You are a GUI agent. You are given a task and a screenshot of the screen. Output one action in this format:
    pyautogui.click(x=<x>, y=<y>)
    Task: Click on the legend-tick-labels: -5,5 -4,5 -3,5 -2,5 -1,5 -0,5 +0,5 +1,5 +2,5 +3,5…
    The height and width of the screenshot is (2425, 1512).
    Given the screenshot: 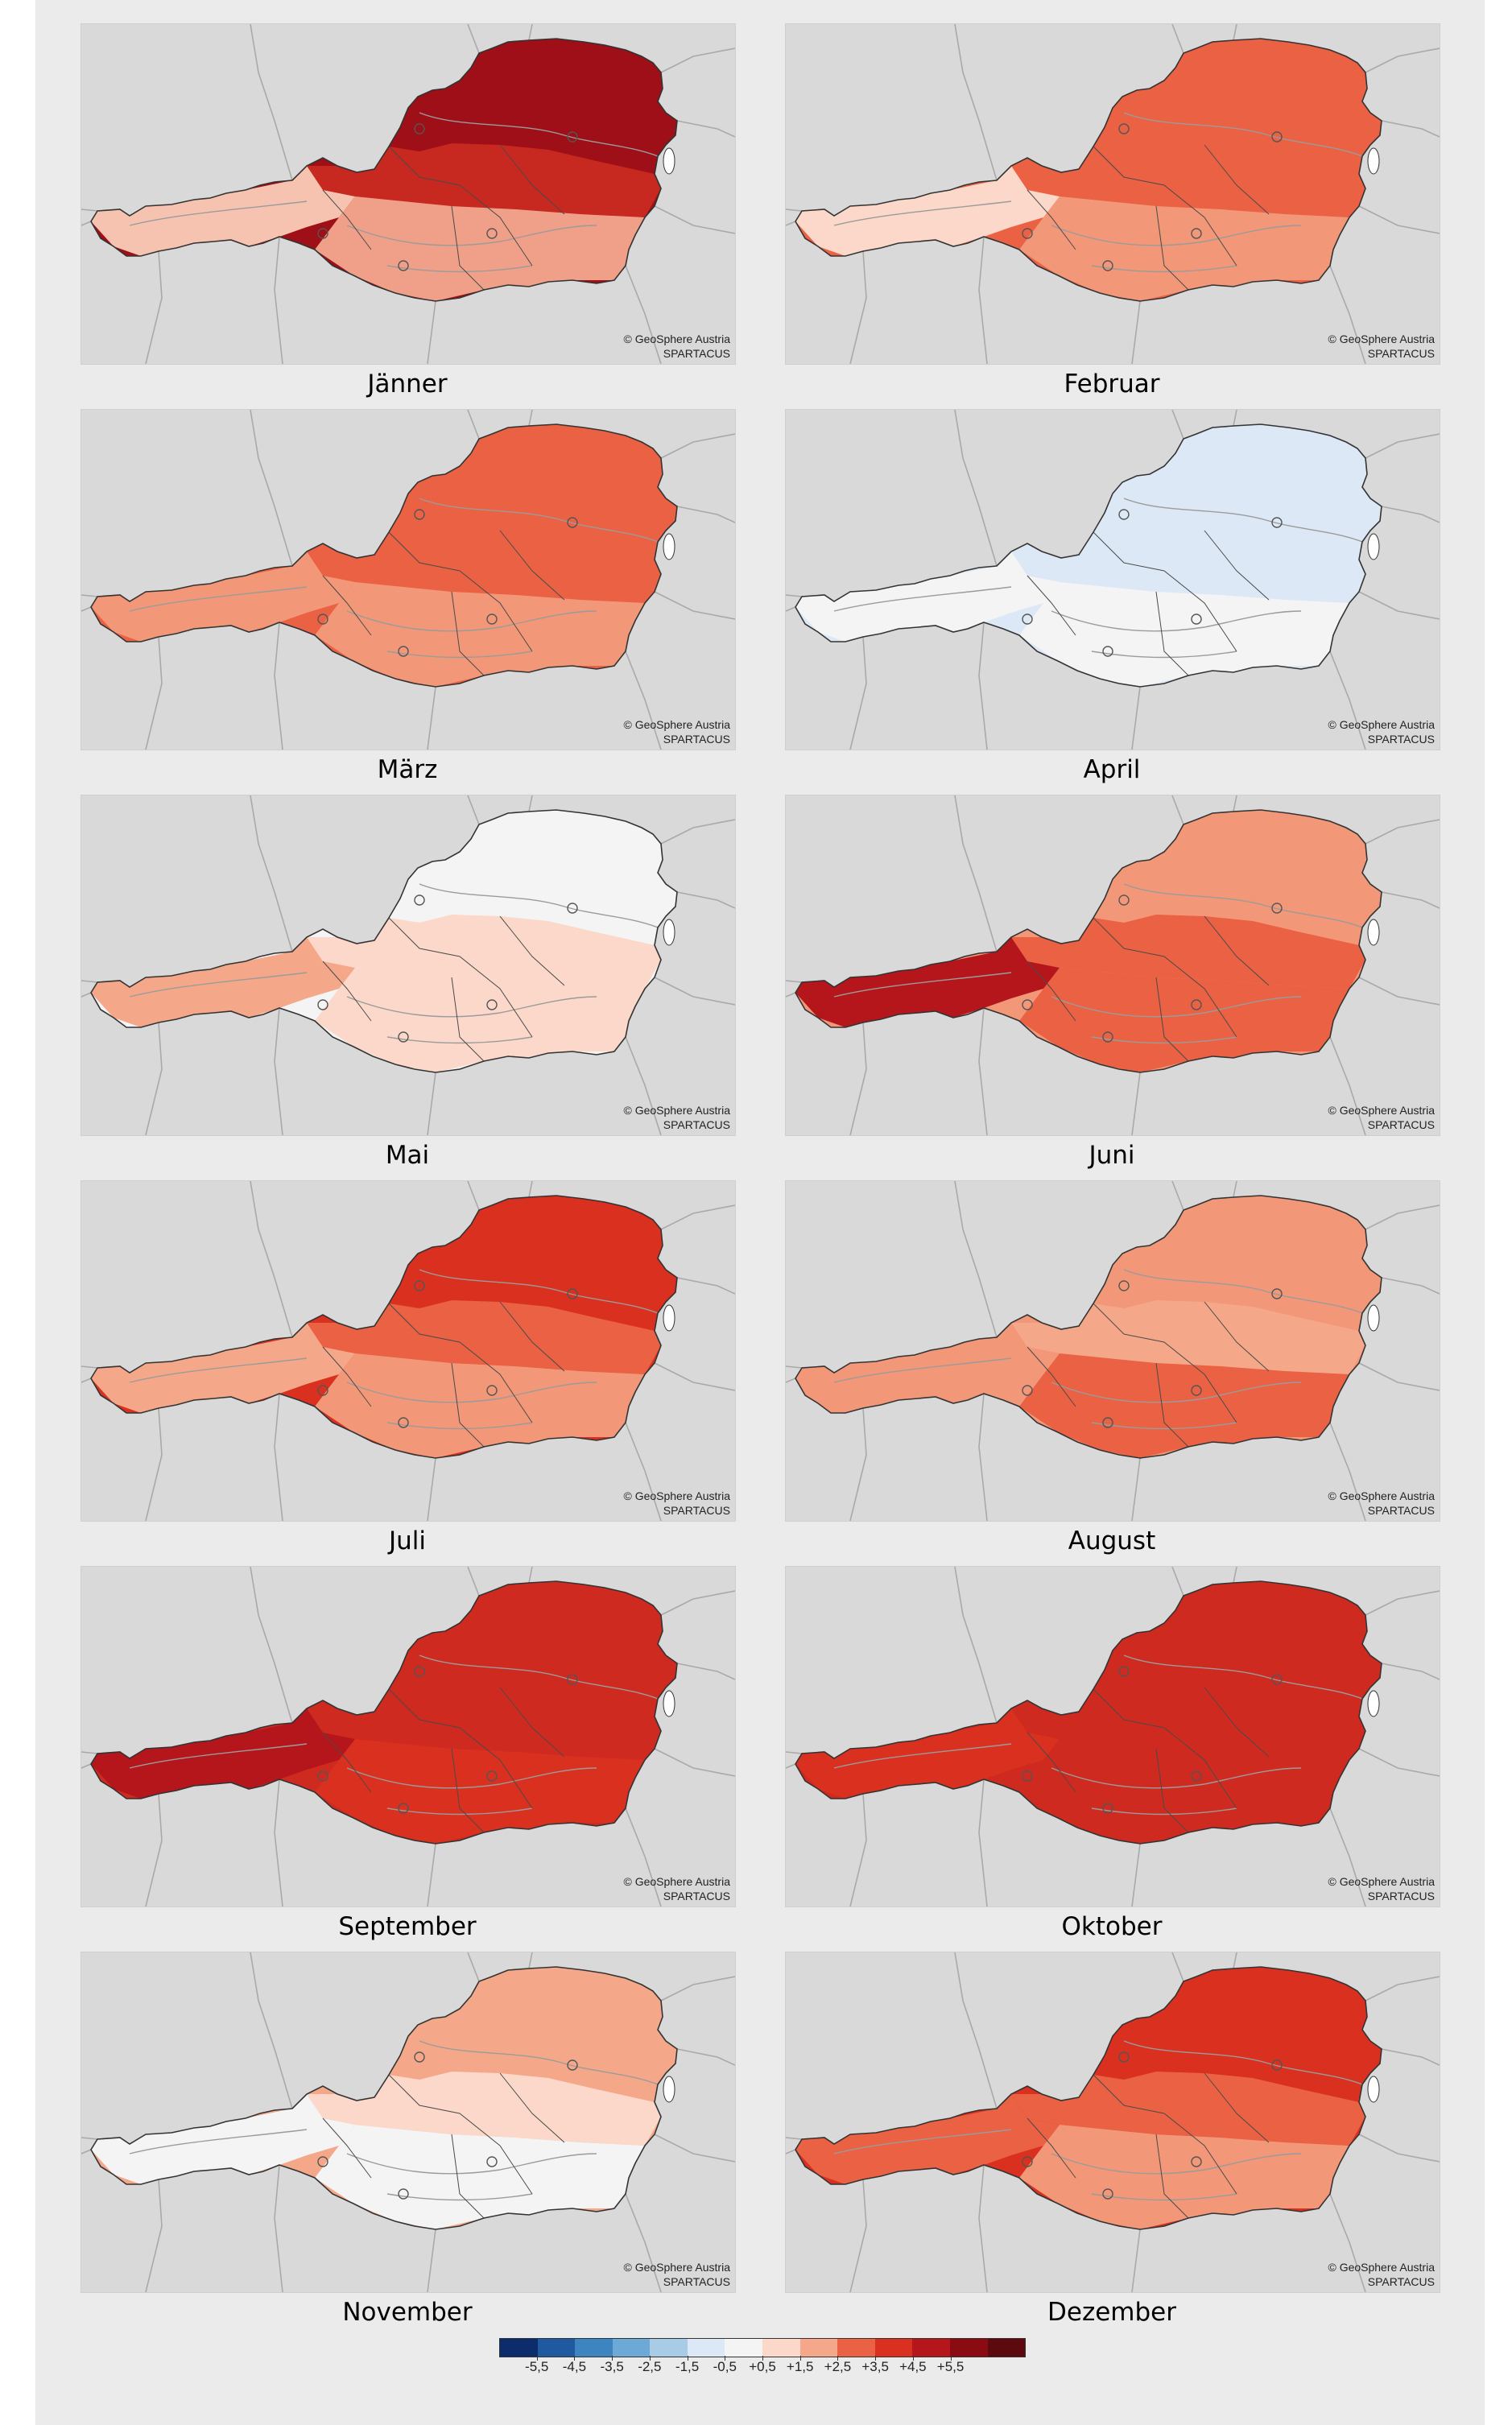 What is the action you would take?
    pyautogui.click(x=763, y=2369)
    